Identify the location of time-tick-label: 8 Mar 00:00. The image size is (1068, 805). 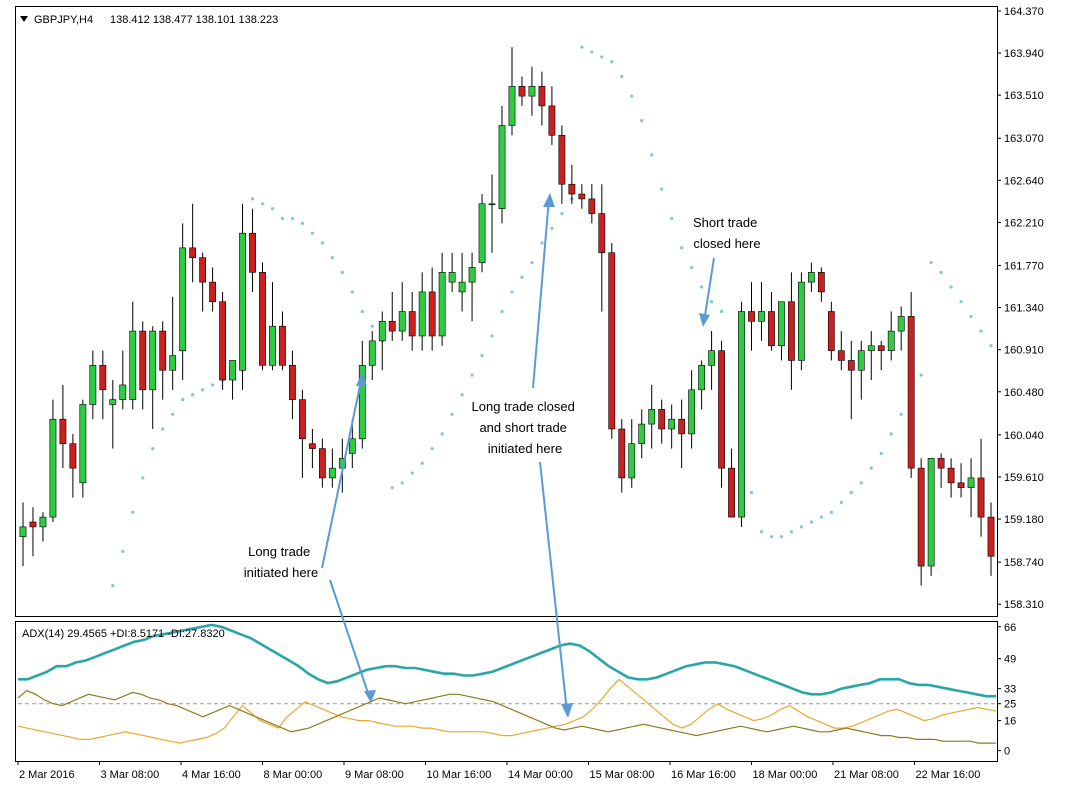
(293, 775).